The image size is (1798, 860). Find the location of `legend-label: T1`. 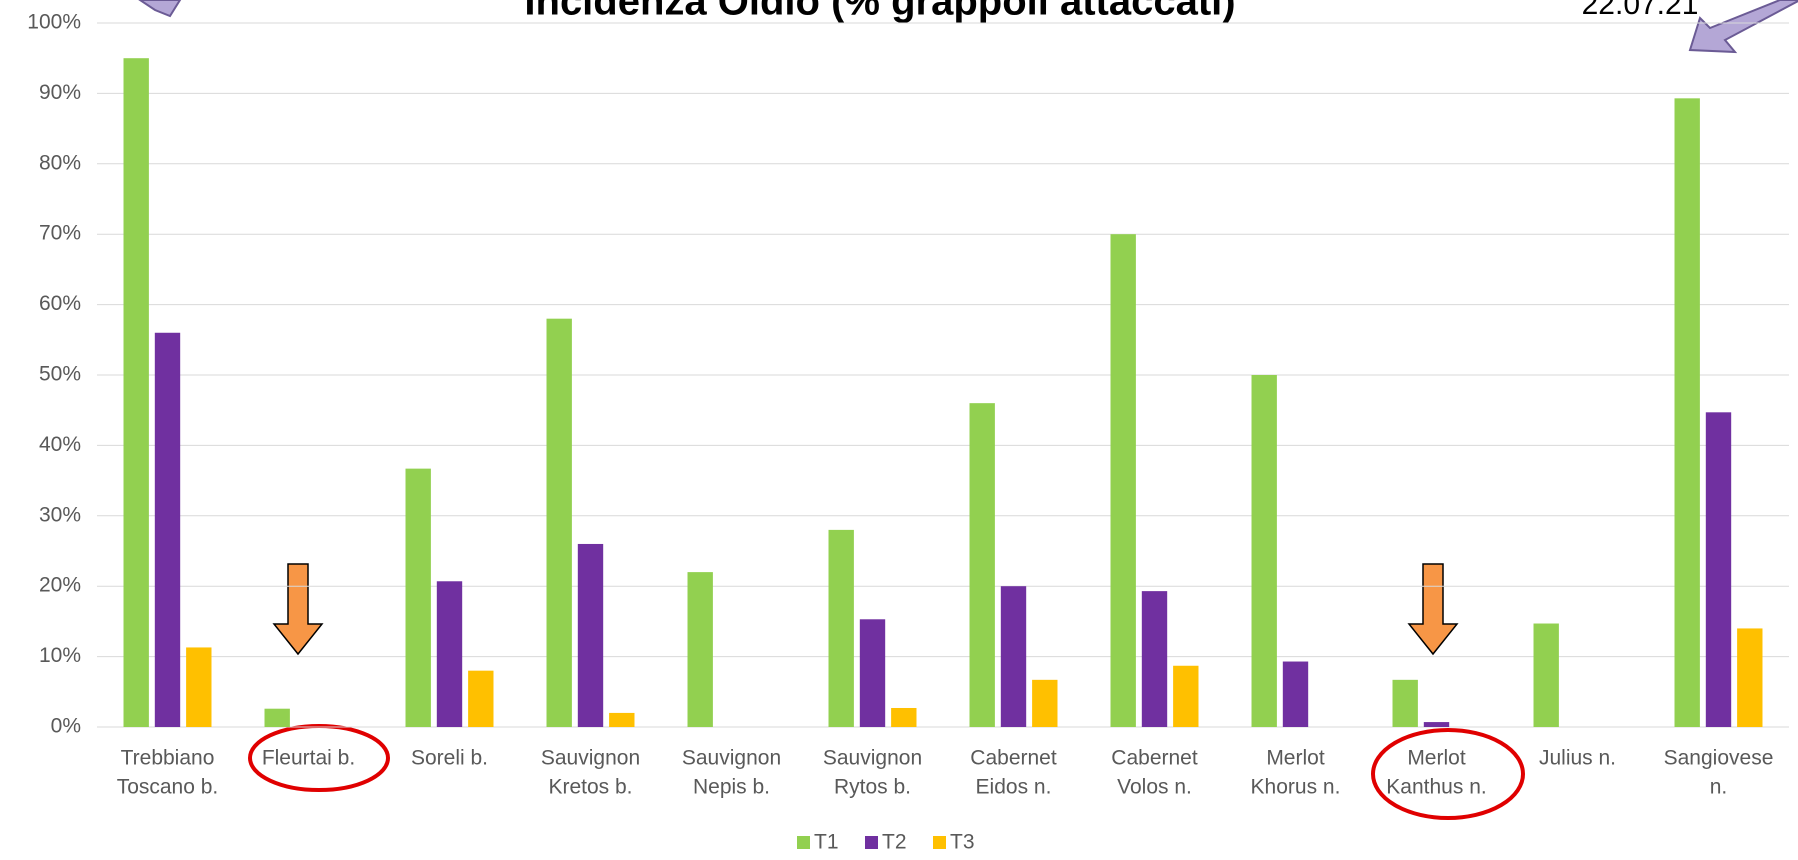

legend-label: T1 is located at coordinates (826, 842).